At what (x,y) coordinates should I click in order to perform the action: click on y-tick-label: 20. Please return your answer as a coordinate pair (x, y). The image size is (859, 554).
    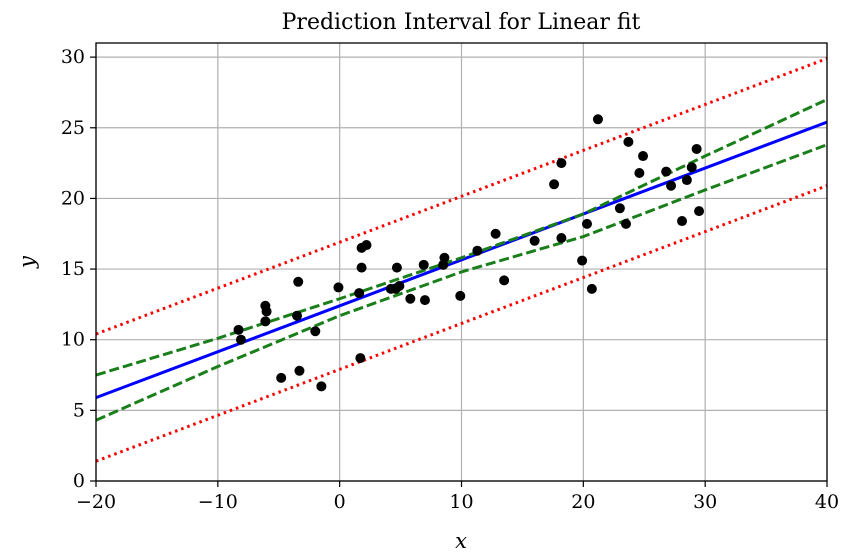
    Looking at the image, I should click on (73, 198).